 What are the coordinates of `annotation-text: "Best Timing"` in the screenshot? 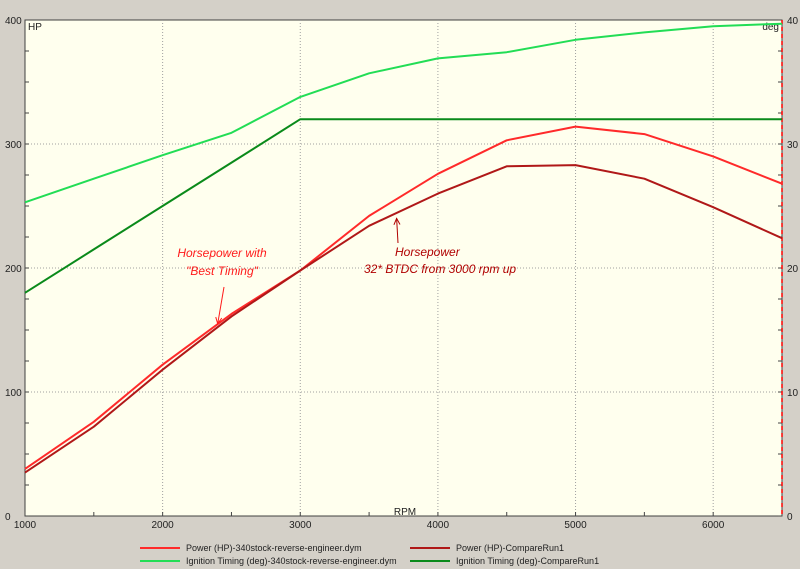 It's located at (222, 271).